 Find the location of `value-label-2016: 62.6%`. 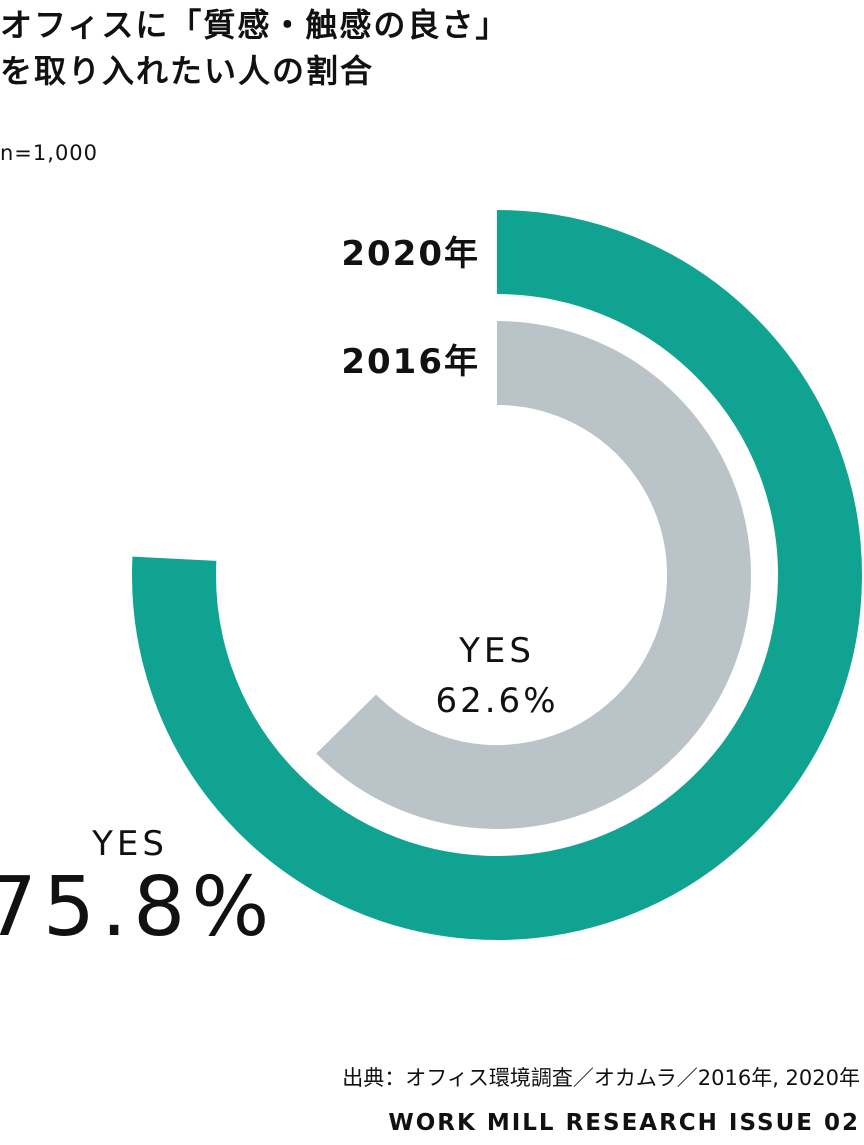

value-label-2016: 62.6% is located at coordinates (496, 701).